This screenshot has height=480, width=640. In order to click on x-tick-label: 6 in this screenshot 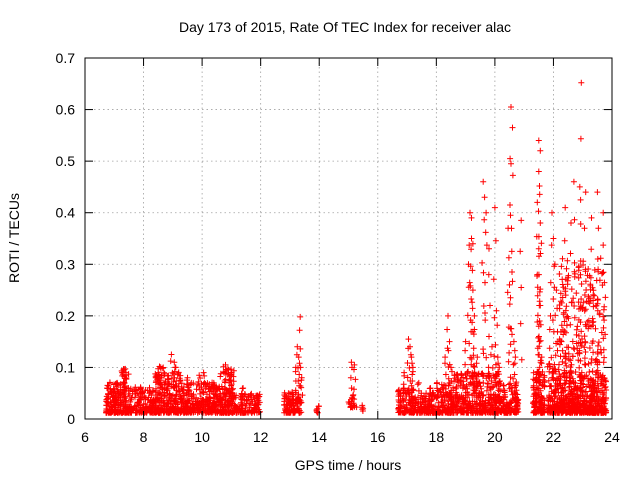, I will do `click(85, 437)`.